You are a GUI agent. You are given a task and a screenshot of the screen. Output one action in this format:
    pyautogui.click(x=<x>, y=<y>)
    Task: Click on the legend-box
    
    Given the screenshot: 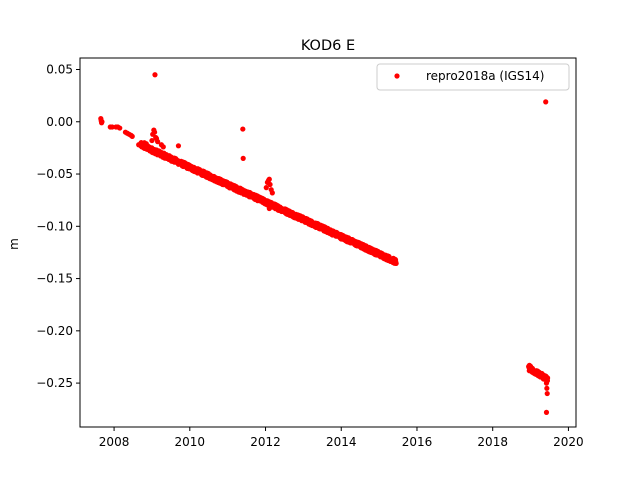 What is the action you would take?
    pyautogui.click(x=473, y=77)
    